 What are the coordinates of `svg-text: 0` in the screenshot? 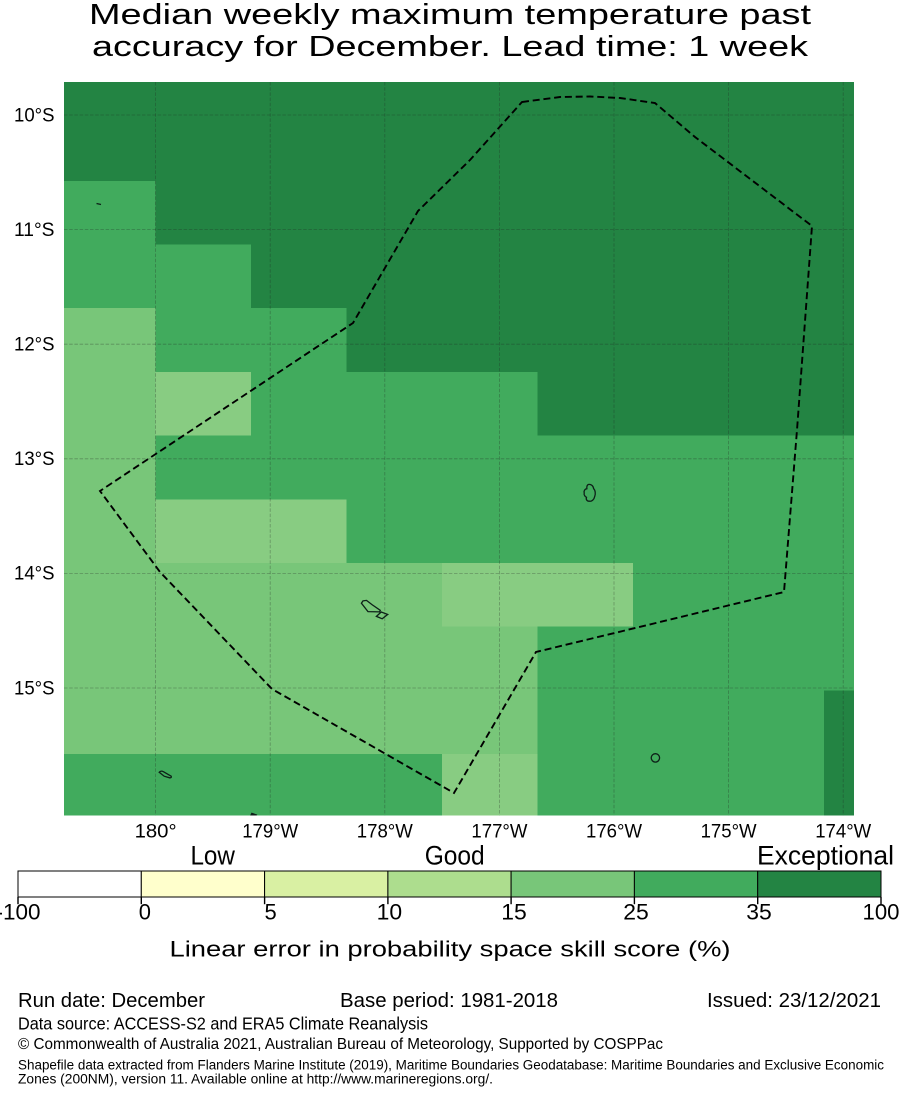 It's located at (145, 912).